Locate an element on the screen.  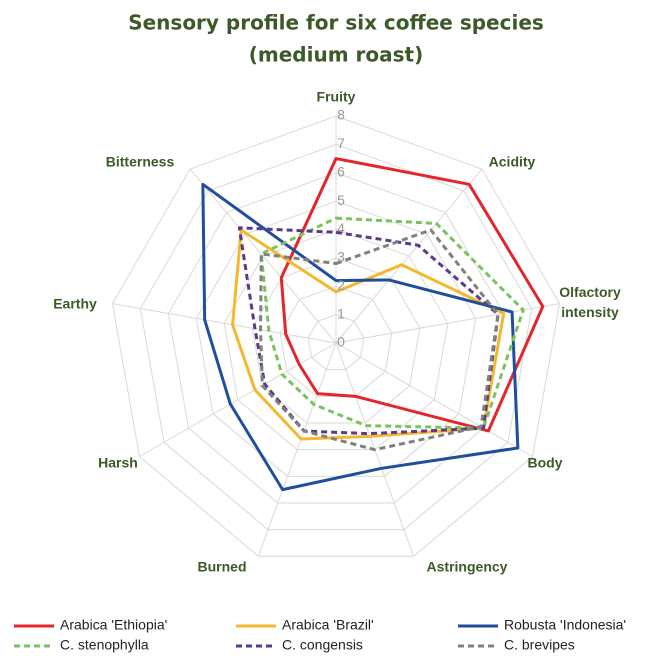
y-tick-label: 5 is located at coordinates (341, 200).